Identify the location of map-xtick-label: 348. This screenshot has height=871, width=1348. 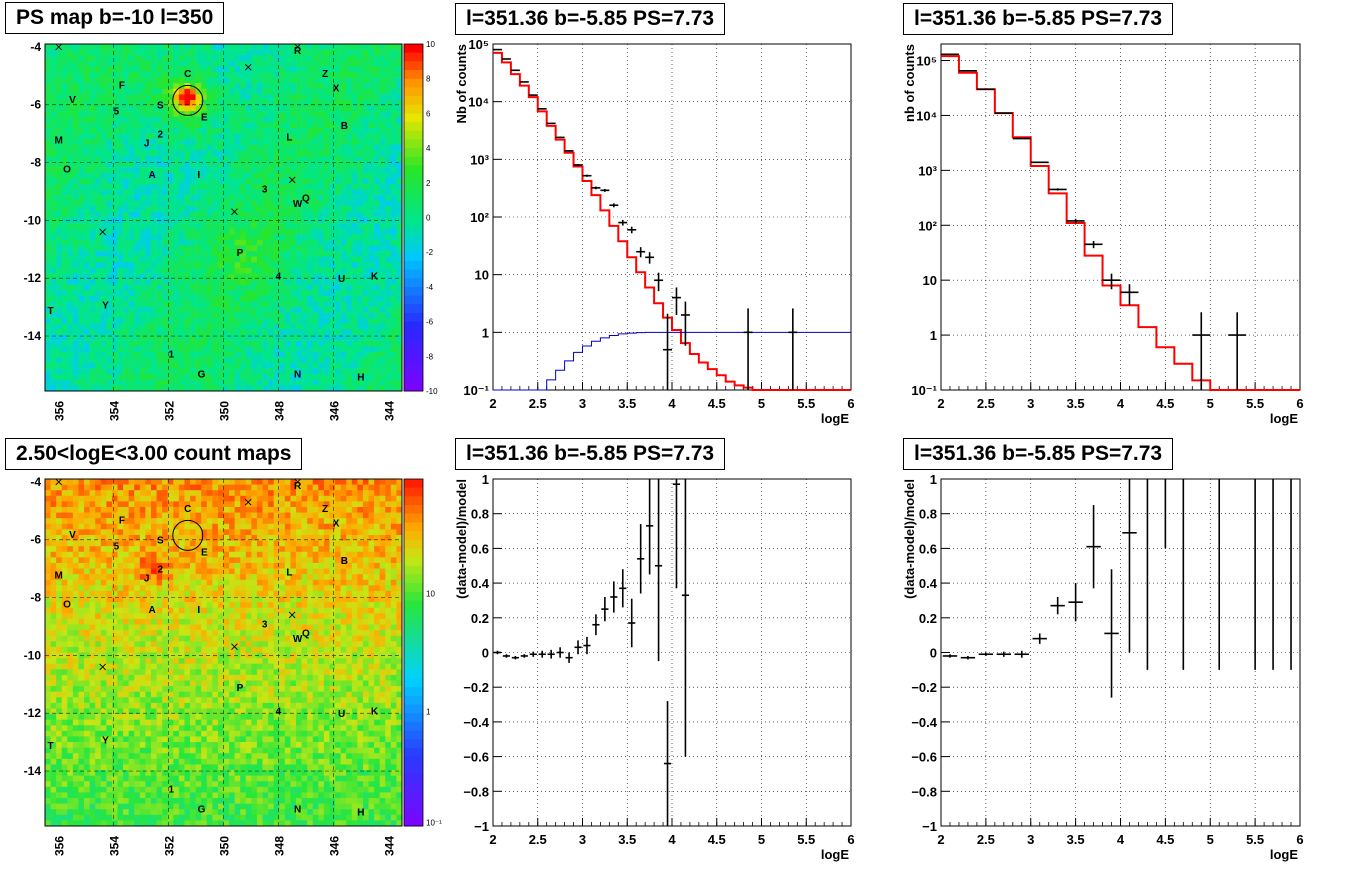
(279, 411).